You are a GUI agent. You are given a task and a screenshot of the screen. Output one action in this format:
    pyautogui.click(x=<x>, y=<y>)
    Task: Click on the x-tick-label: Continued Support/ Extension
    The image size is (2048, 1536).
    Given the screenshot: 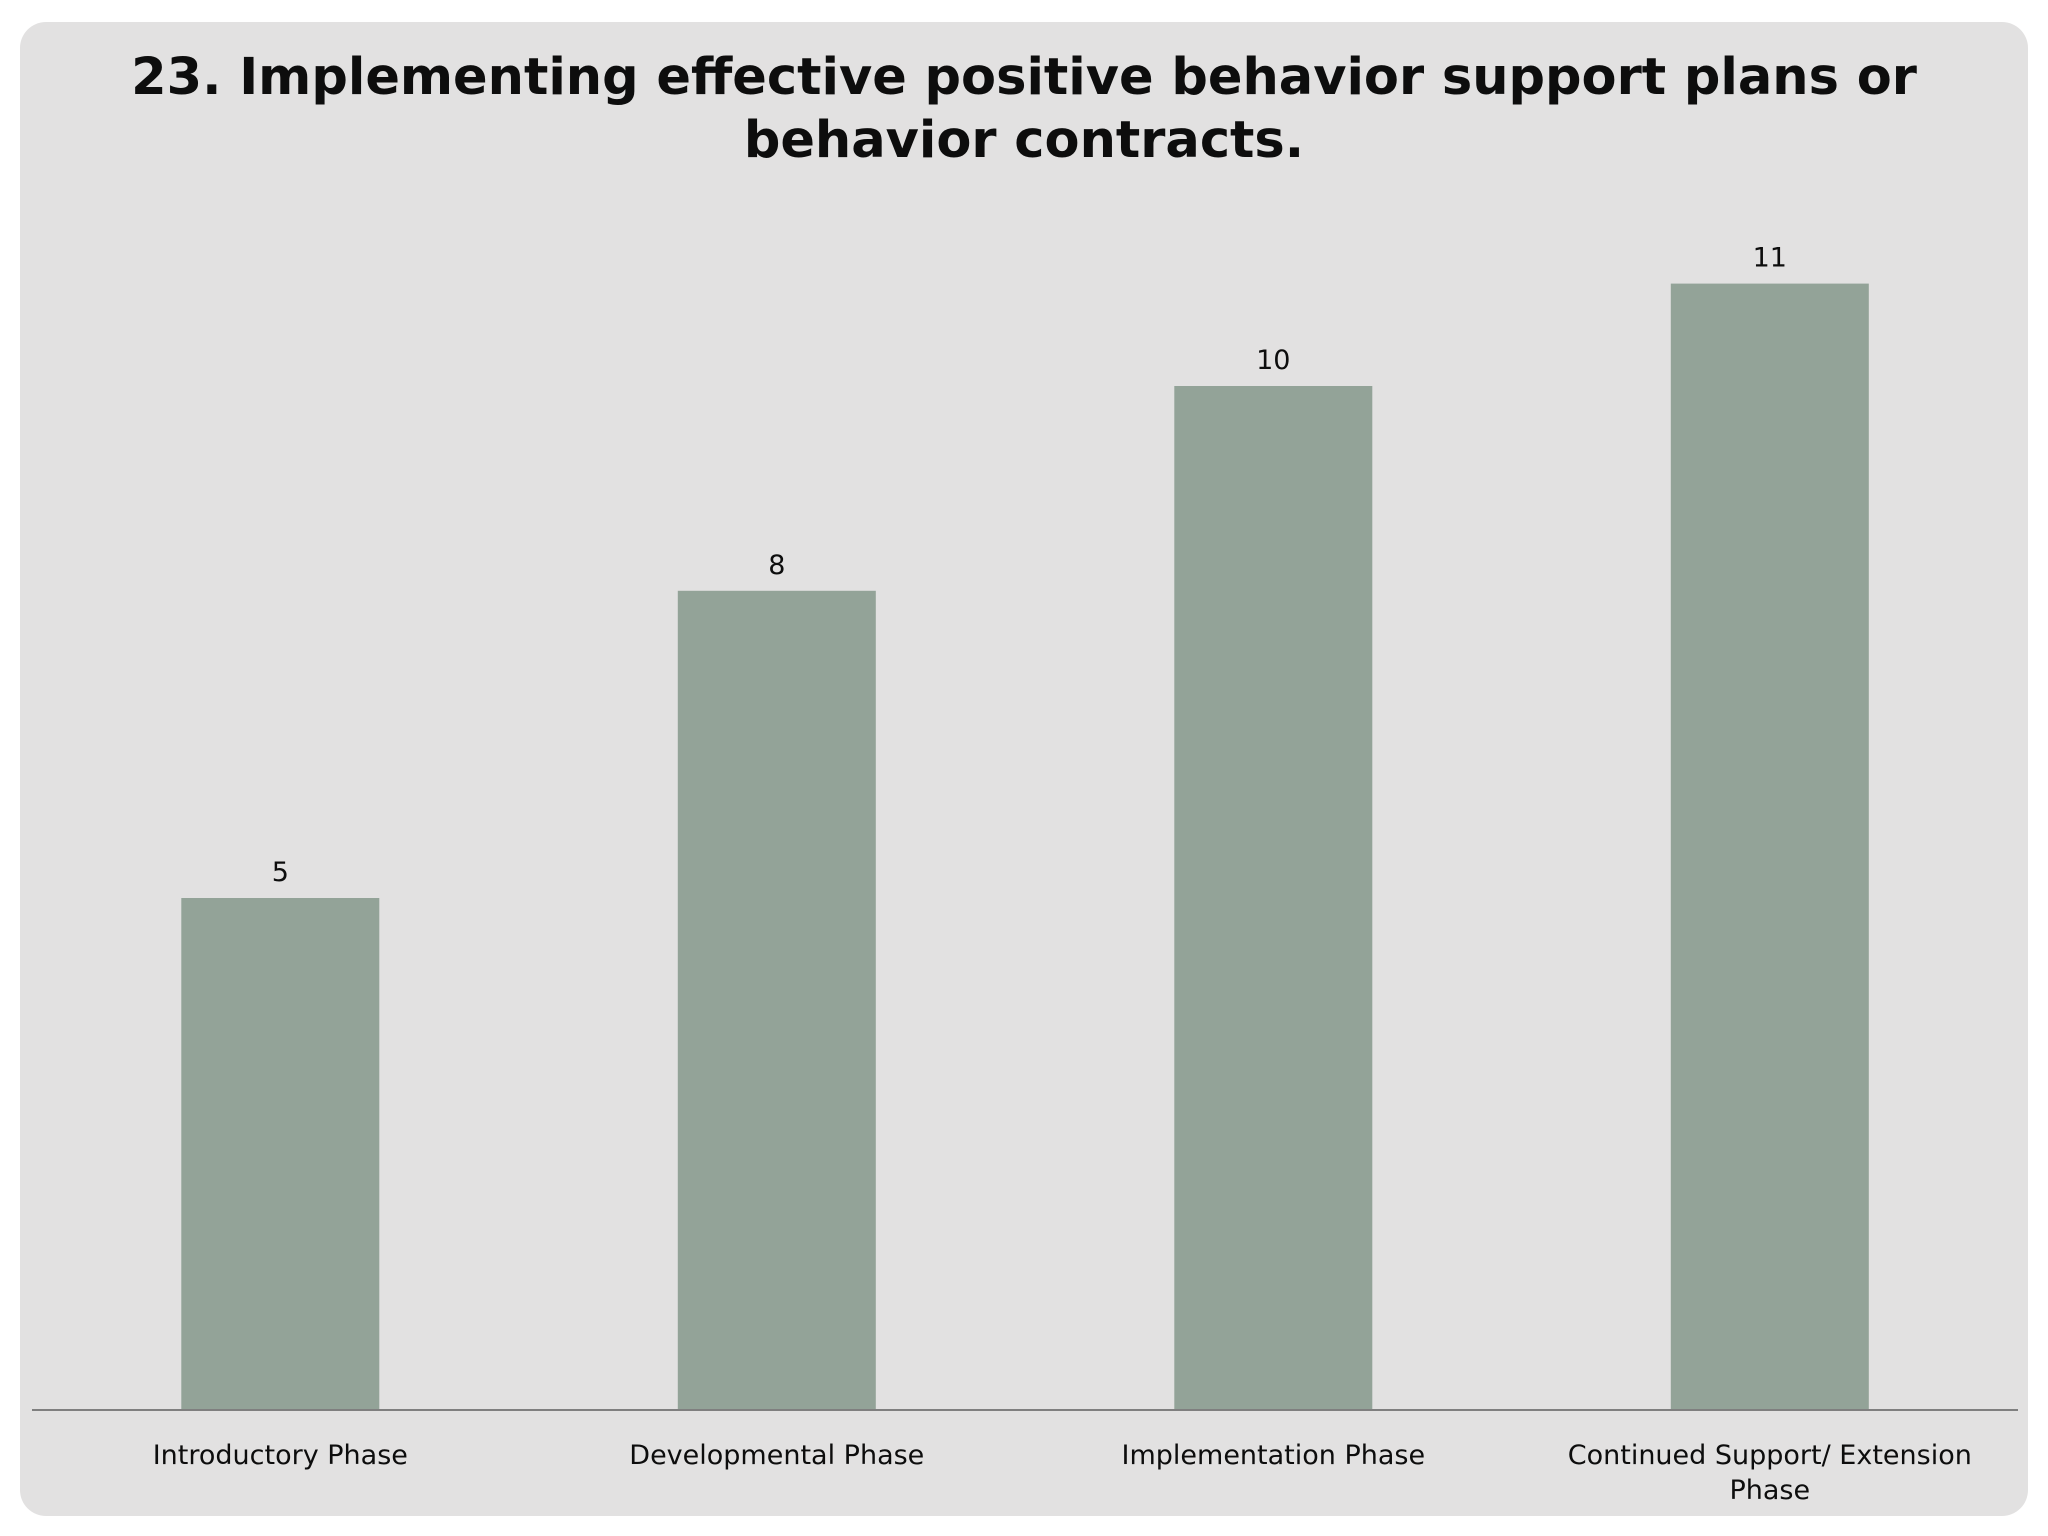 What is the action you would take?
    pyautogui.click(x=1770, y=1455)
    